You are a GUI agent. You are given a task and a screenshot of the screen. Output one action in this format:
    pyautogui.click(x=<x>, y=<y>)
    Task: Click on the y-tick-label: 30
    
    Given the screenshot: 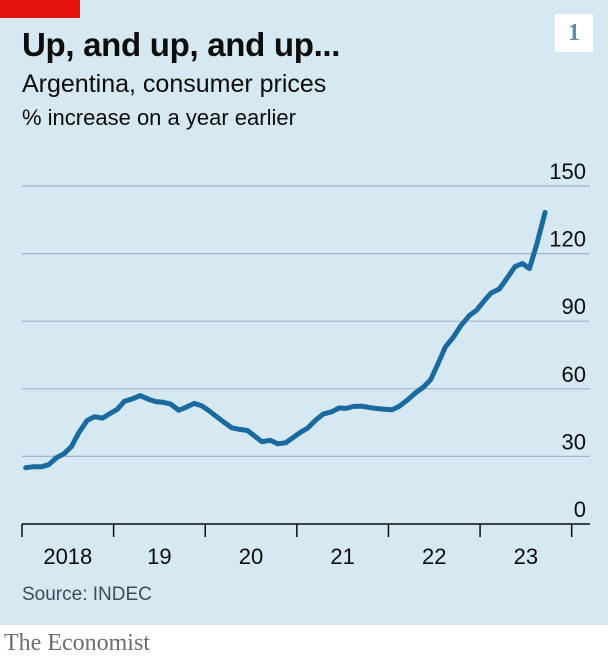 What is the action you would take?
    pyautogui.click(x=574, y=441)
    